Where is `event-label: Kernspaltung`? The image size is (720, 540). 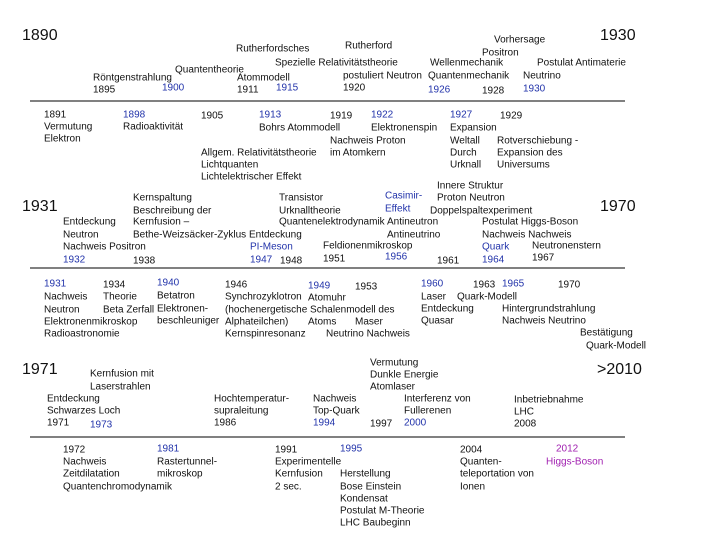
event-label: Kernspaltung is located at coordinates (162, 198).